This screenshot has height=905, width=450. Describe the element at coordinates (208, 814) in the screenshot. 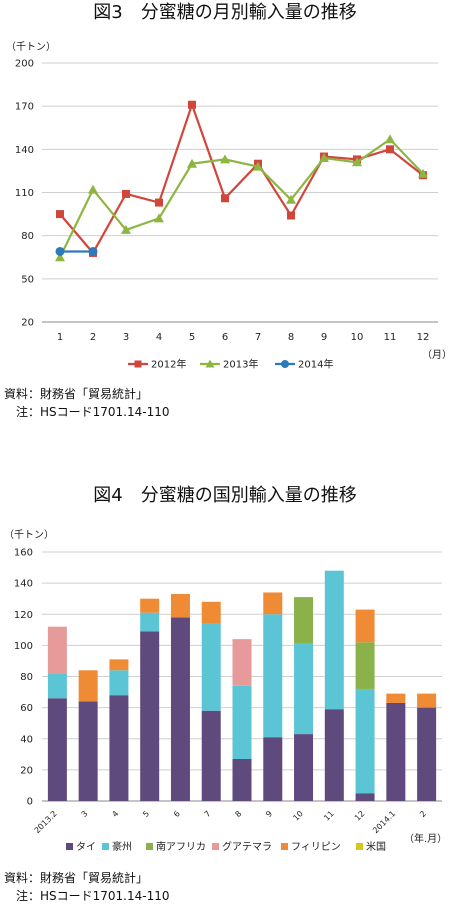

I see `x-tick-label: 7` at that location.